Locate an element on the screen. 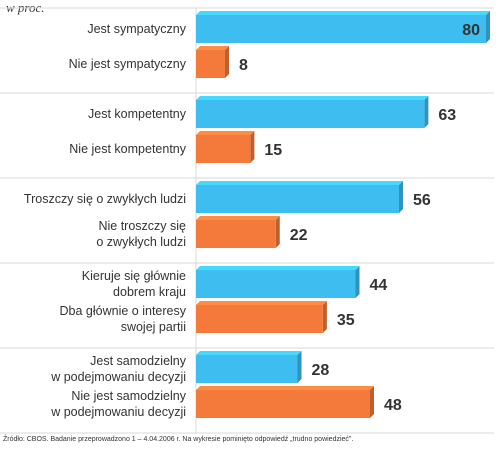 This screenshot has width=500, height=449. value-label: 8 is located at coordinates (243, 65).